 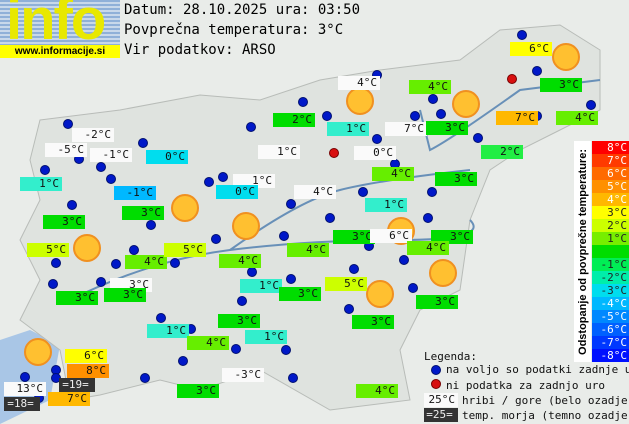 I want to click on scale-step: 2°C, so click(x=610, y=225).